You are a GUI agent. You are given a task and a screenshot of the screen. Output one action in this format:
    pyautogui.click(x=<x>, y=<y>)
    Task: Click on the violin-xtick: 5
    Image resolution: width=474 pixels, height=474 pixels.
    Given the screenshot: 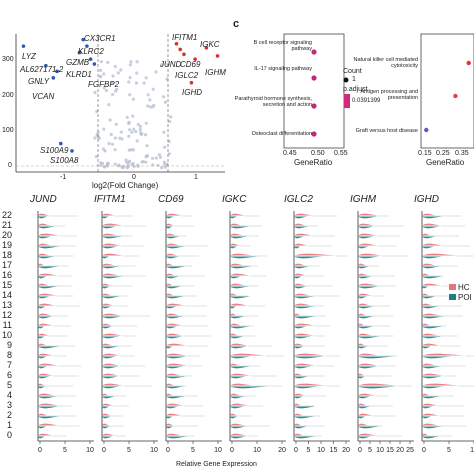 What is the action you would take?
    pyautogui.click(x=129, y=450)
    